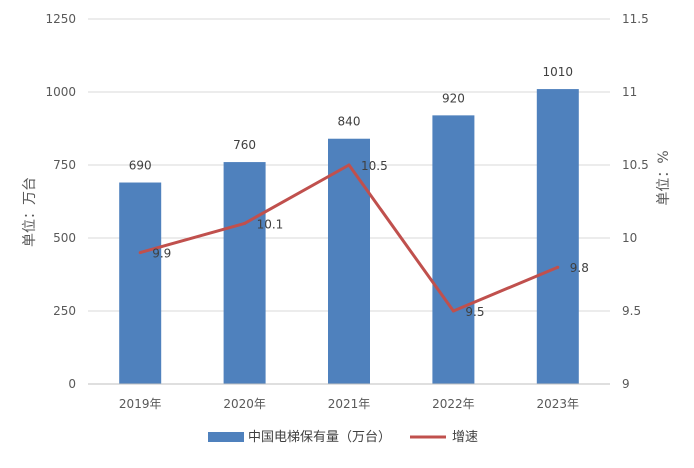 This screenshot has height=468, width=694. I want to click on y-tick-label: 750, so click(64, 165).